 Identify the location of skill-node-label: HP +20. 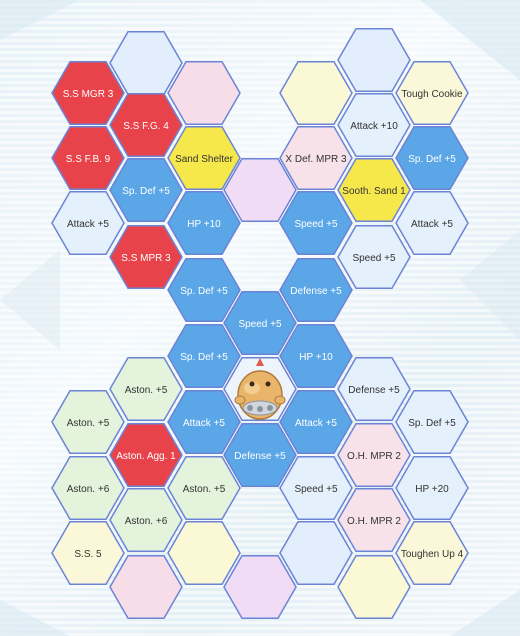
(432, 489).